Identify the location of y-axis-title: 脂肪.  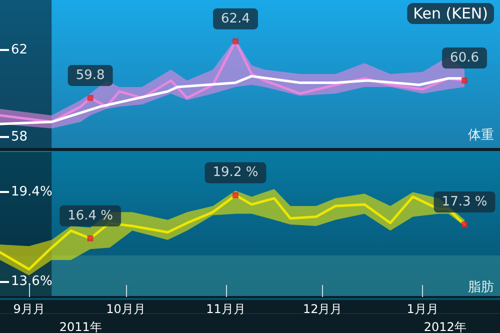
(481, 287).